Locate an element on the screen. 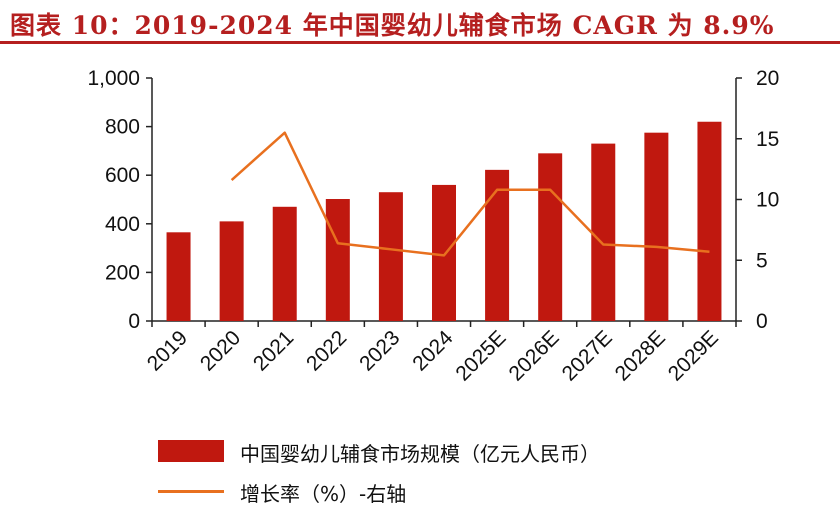 The width and height of the screenshot is (840, 516). x-tick-label: 2025E is located at coordinates (480, 355).